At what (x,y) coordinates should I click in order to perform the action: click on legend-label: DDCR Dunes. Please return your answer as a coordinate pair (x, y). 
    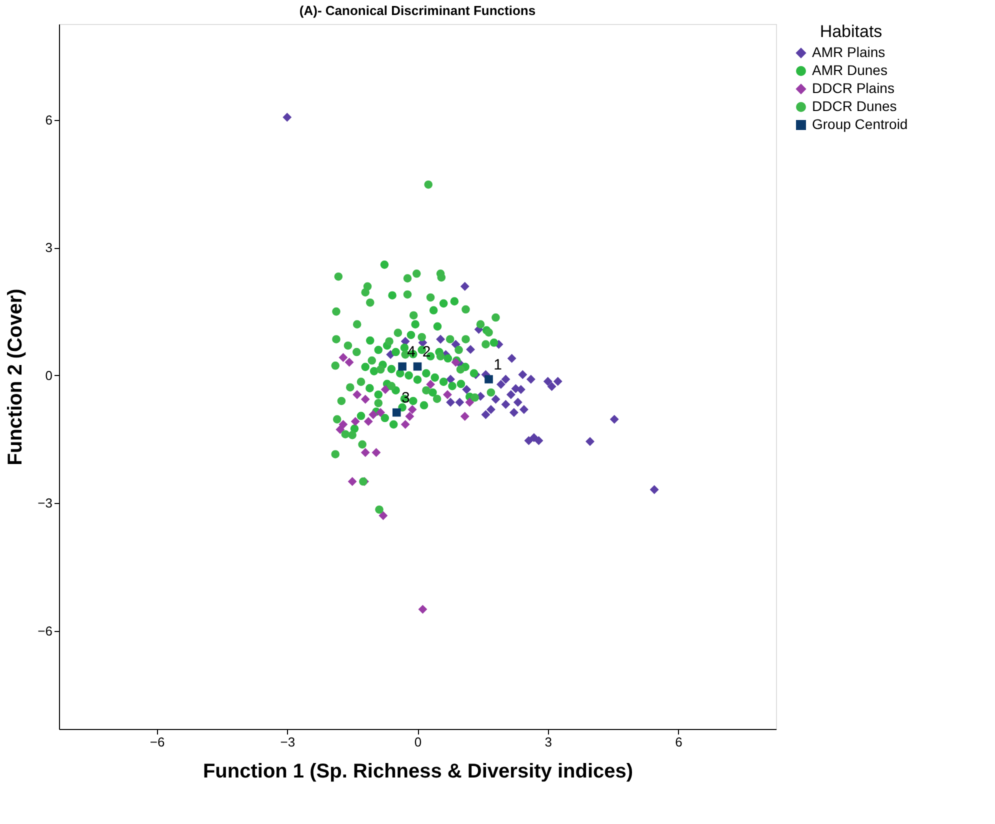
    Looking at the image, I should click on (854, 106).